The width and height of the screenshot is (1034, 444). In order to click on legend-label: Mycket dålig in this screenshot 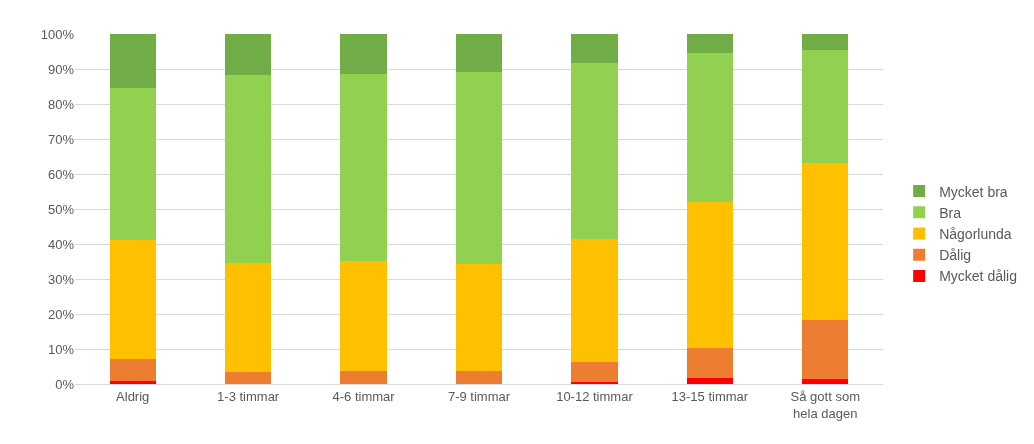, I will do `click(978, 276)`.